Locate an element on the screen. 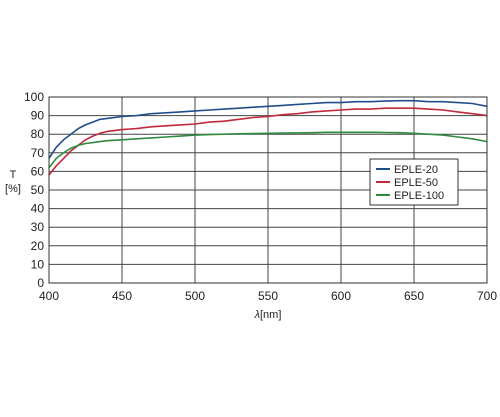 This screenshot has height=417, width=500. y-tick-label: 60 is located at coordinates (38, 171).